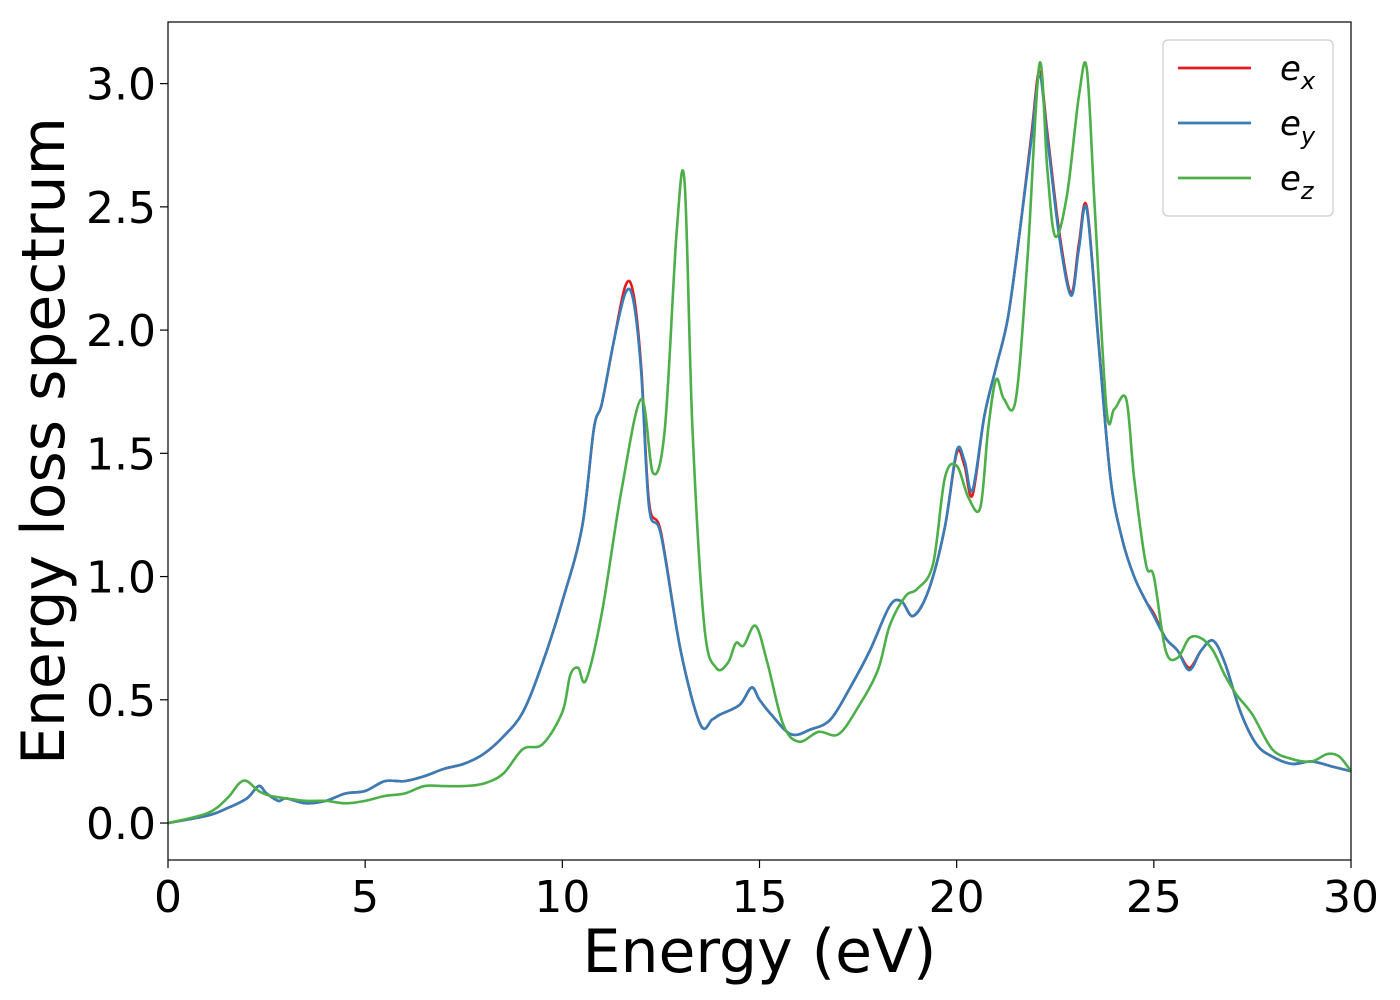 The height and width of the screenshot is (1000, 1400). What do you see at coordinates (957, 897) in the screenshot?
I see `x-tick-label: 20` at bounding box center [957, 897].